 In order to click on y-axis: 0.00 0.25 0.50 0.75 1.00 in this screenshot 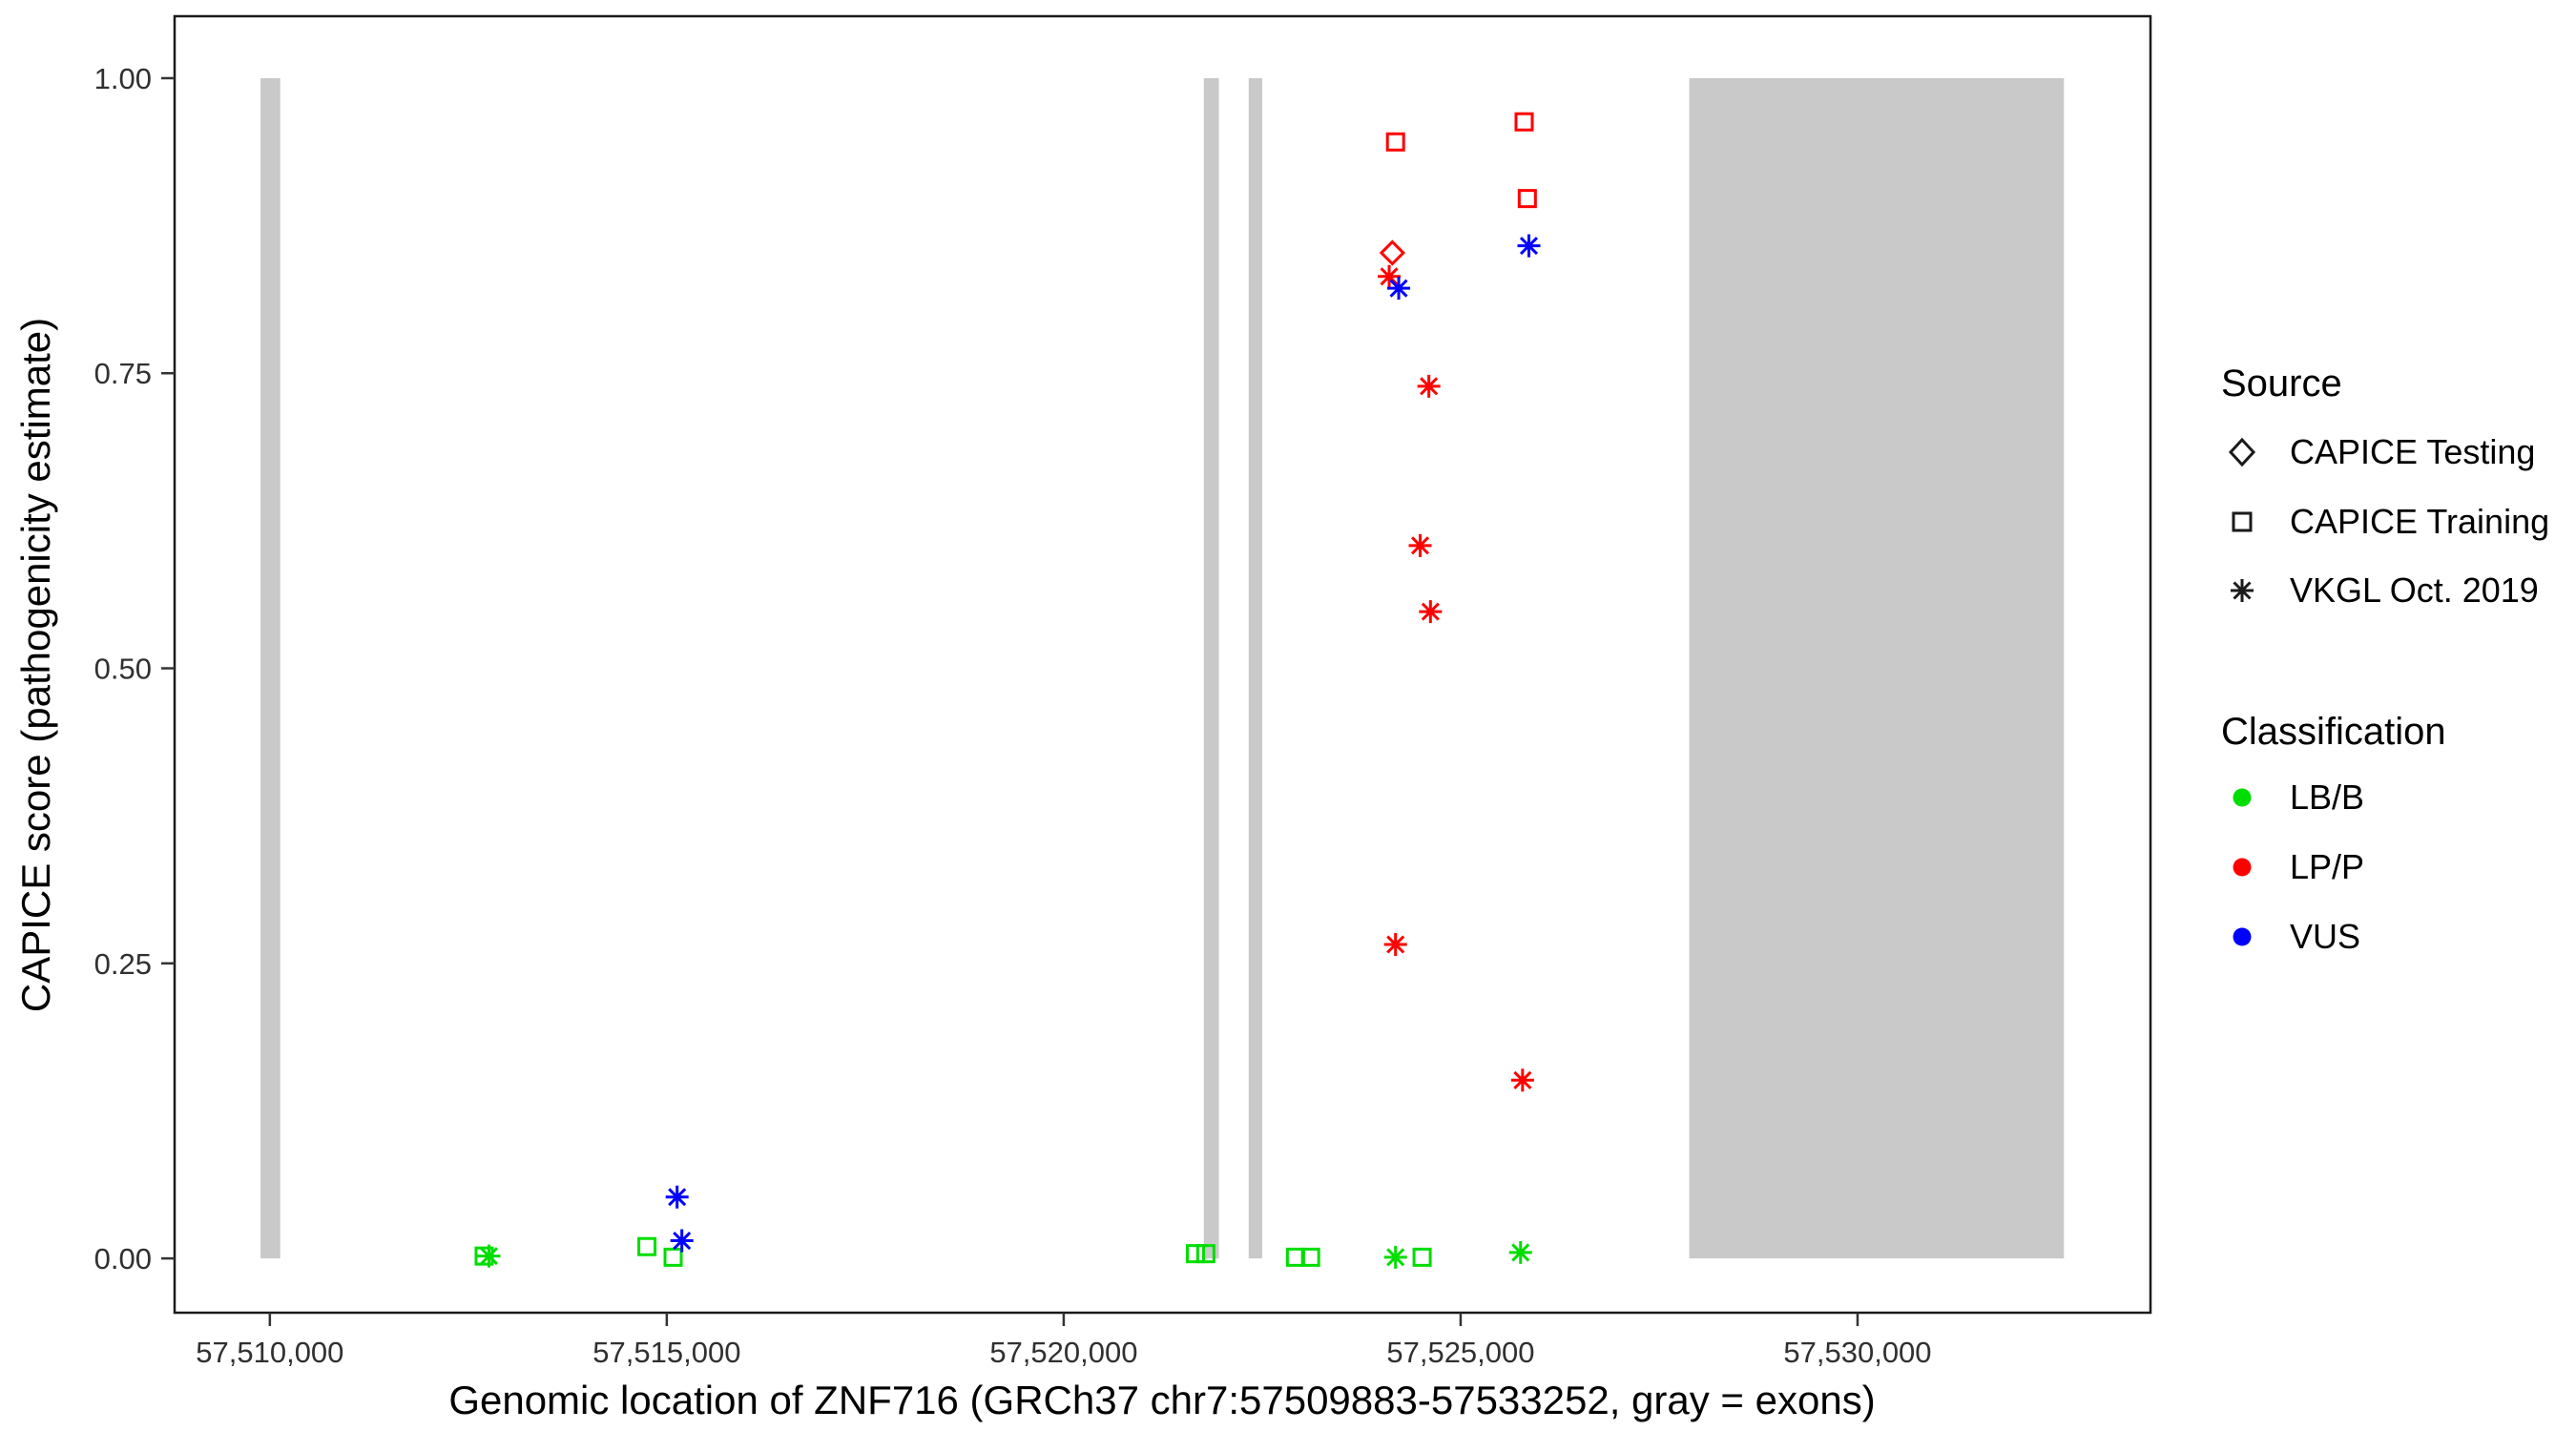, I will do `click(134, 668)`.